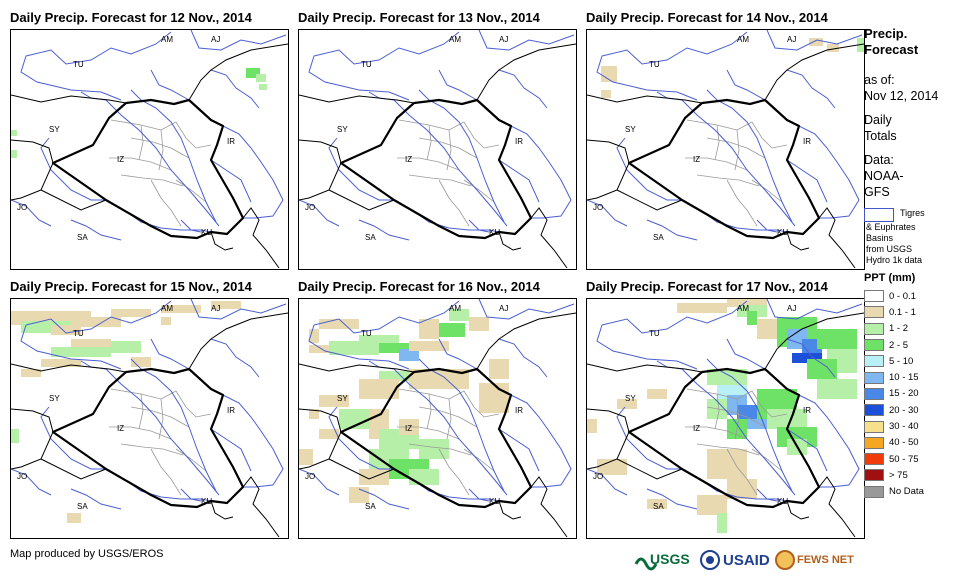 The width and height of the screenshot is (967, 577). Describe the element at coordinates (494, 232) in the screenshot. I see `country-label: KU` at that location.